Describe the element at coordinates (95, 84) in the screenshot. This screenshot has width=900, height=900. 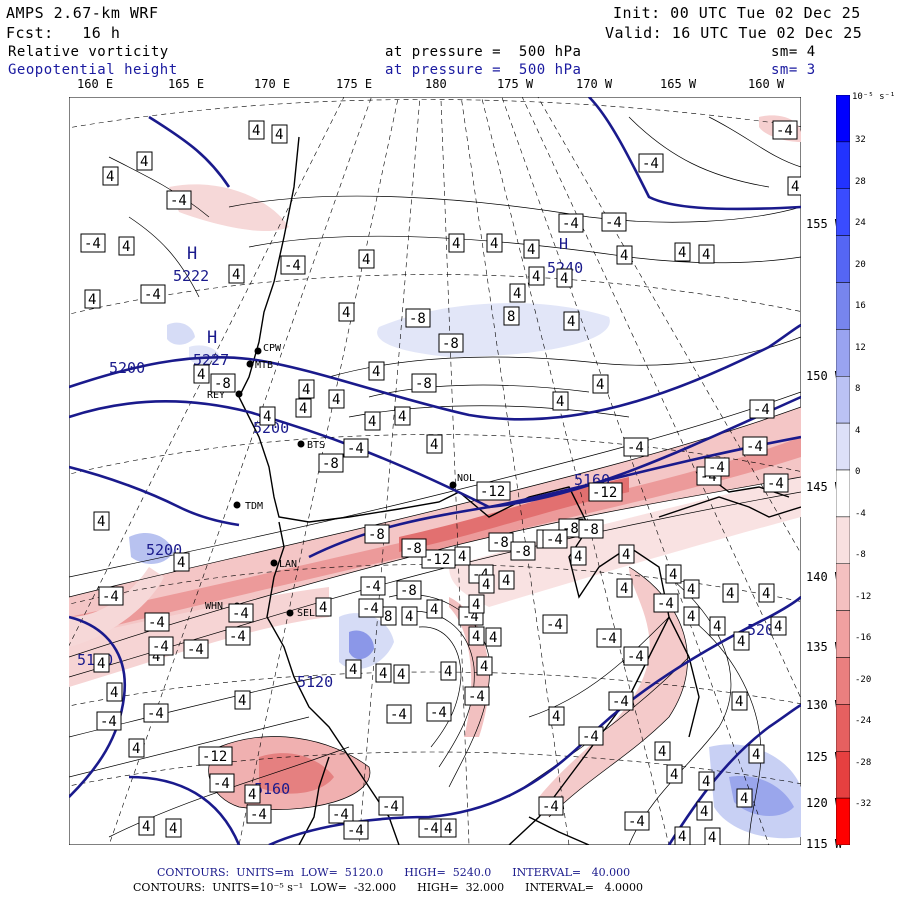
I see `lon-label: 160 E` at that location.